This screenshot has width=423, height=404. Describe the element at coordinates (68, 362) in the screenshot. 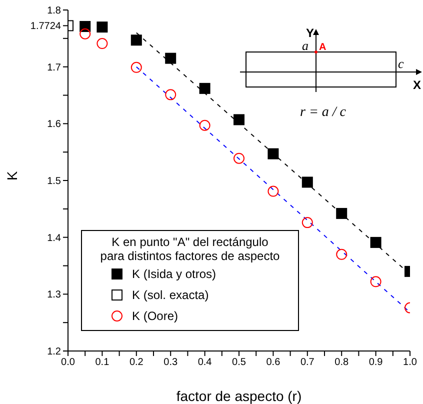

I see `x-tick-label: 0.0` at that location.